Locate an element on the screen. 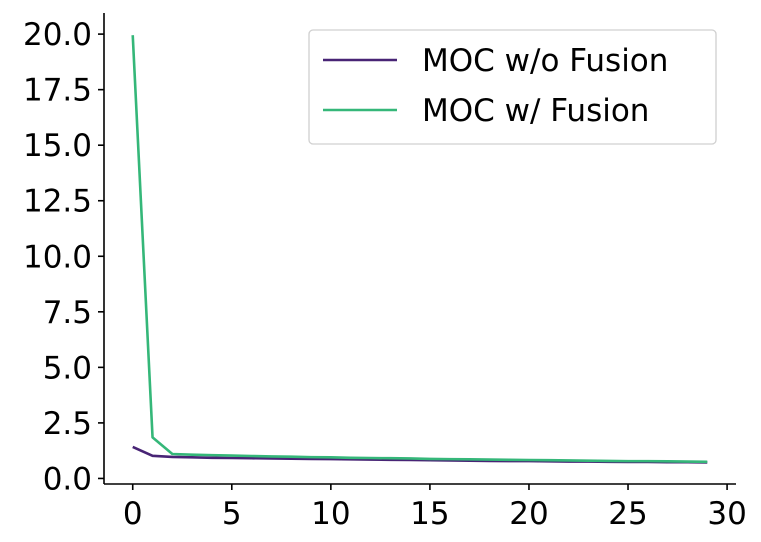  legend-box is located at coordinates (512, 87).